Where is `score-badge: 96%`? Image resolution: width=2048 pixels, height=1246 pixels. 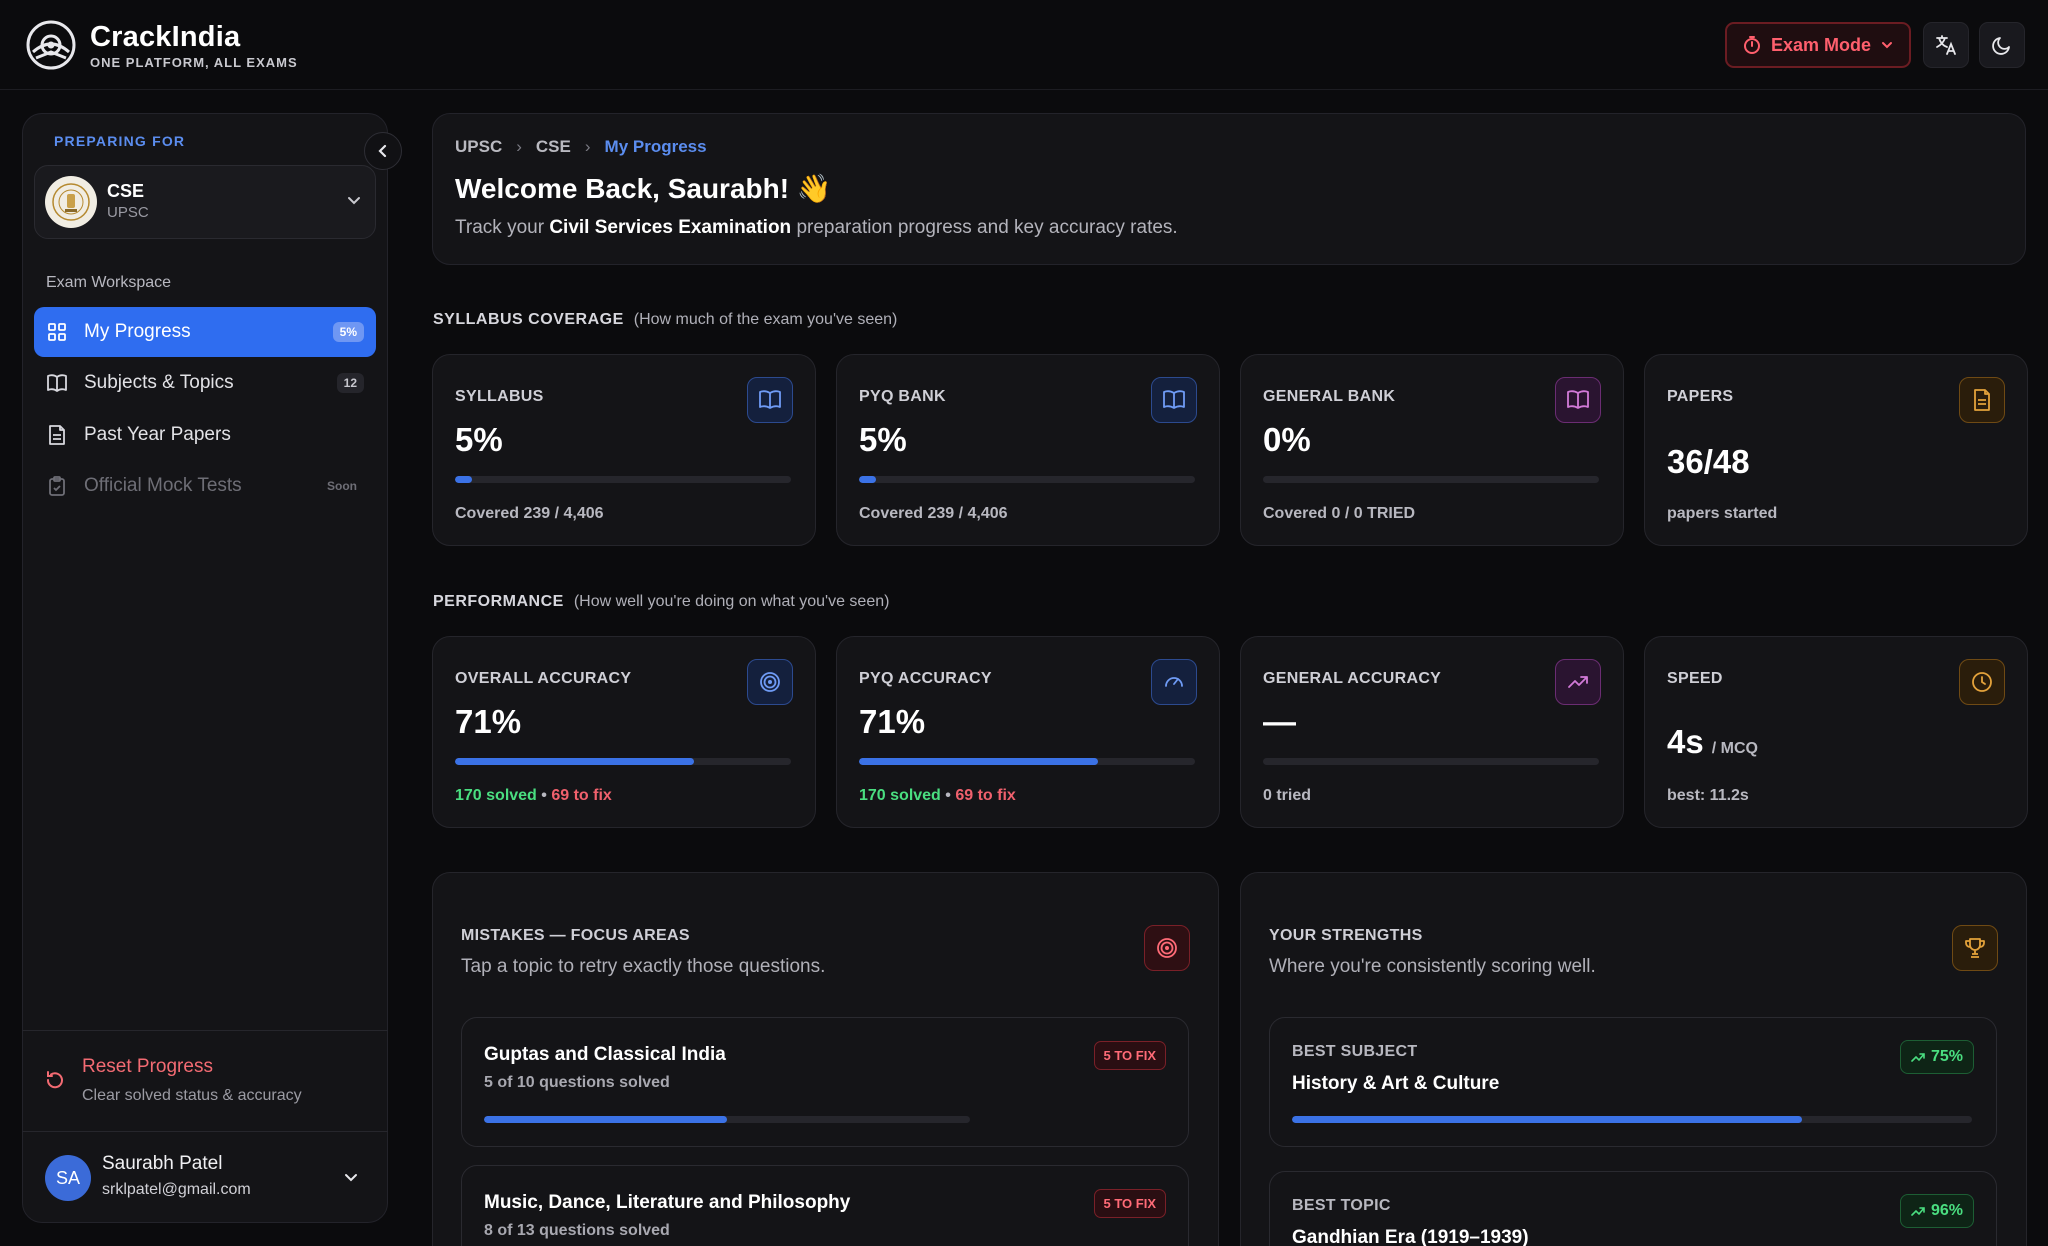
score-badge: 96% is located at coordinates (1936, 1211).